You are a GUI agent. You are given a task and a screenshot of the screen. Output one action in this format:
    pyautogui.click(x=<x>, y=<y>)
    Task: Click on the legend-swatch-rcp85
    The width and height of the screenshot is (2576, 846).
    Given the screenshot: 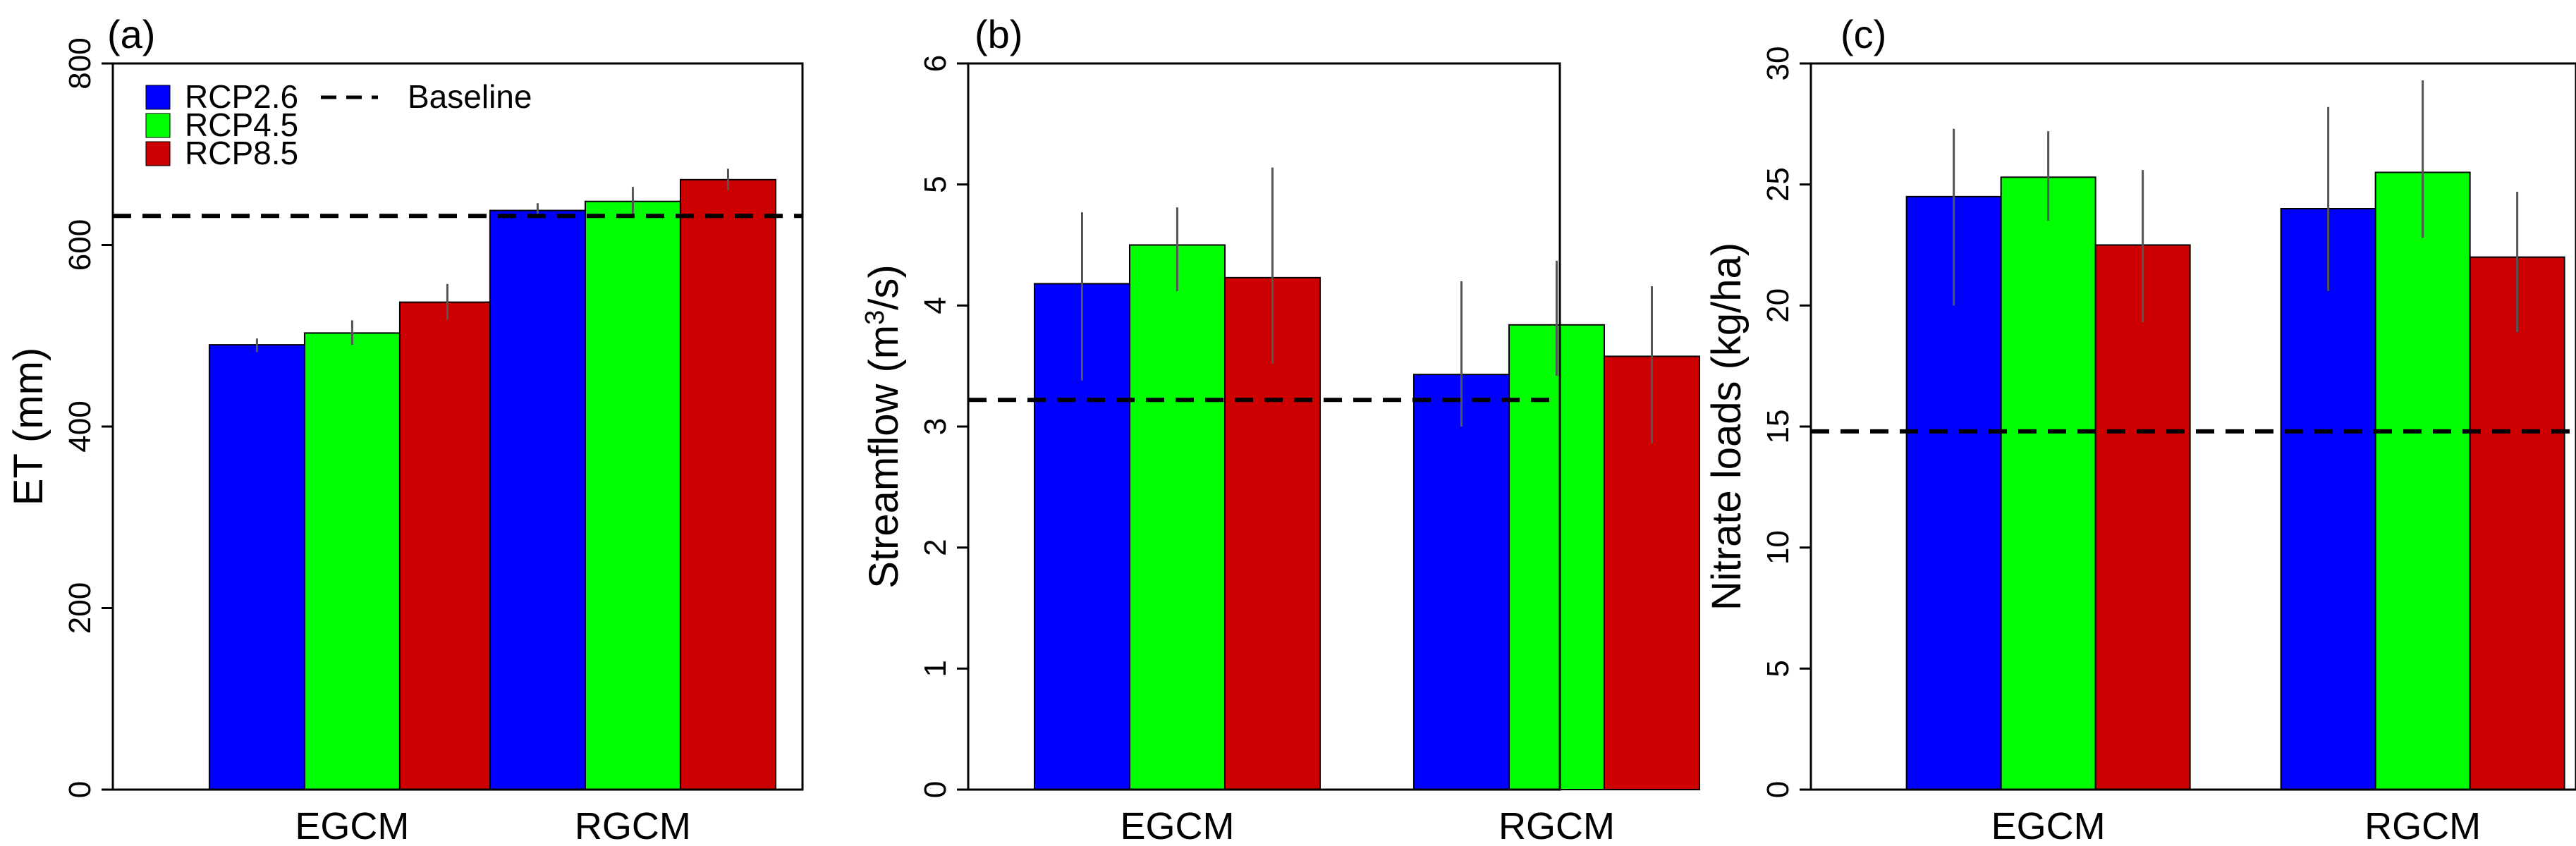 What is the action you would take?
    pyautogui.click(x=158, y=153)
    